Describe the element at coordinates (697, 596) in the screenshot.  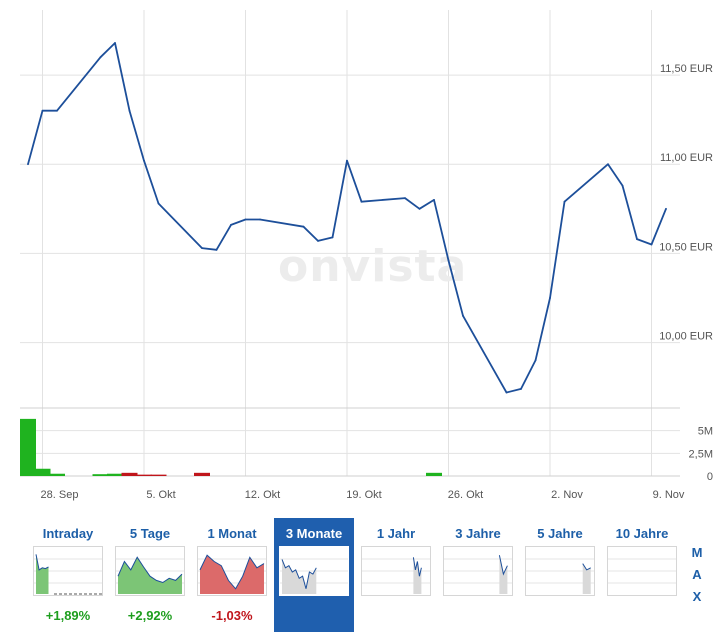
I see `max-button-x: X` at that location.